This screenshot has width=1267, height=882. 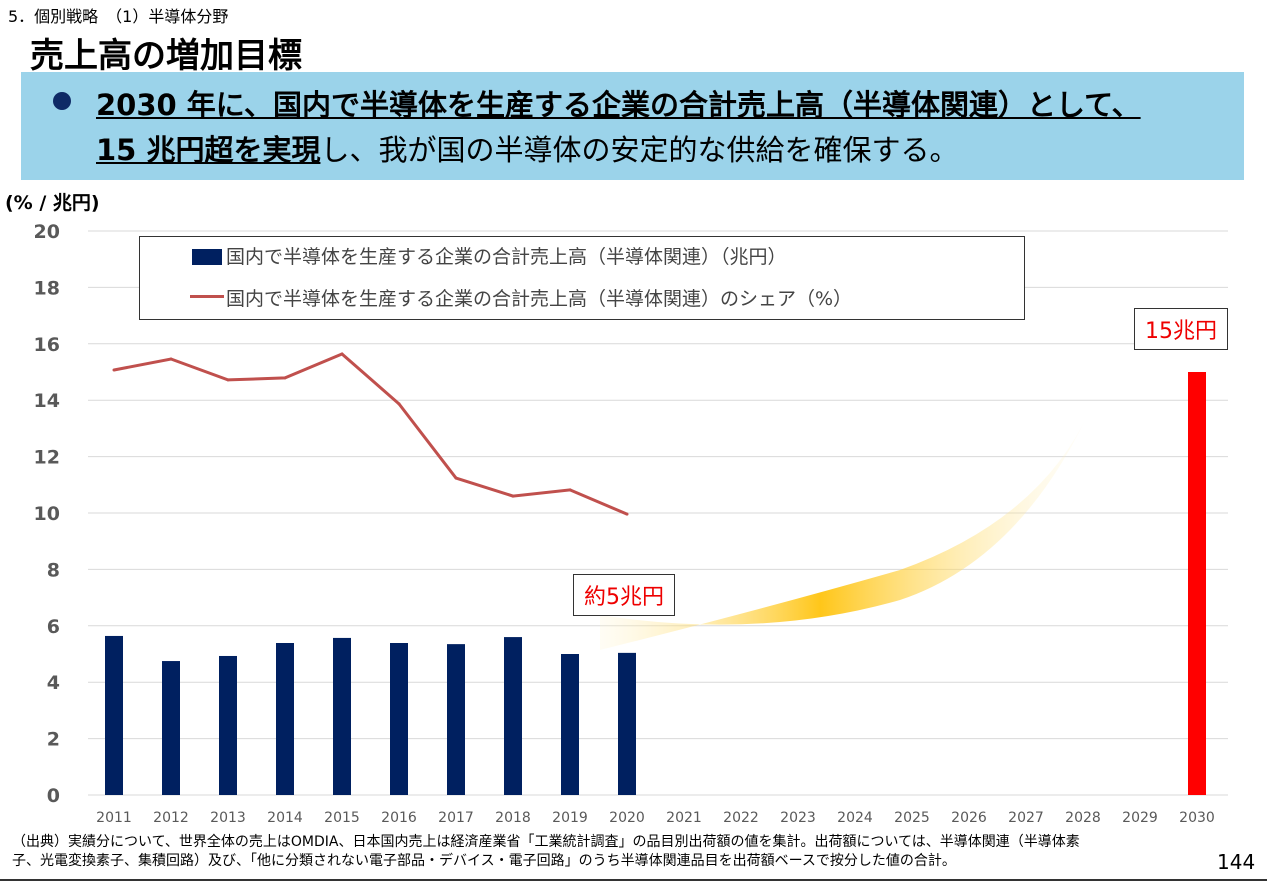 What do you see at coordinates (47, 514) in the screenshot?
I see `y-tick-label: 10` at bounding box center [47, 514].